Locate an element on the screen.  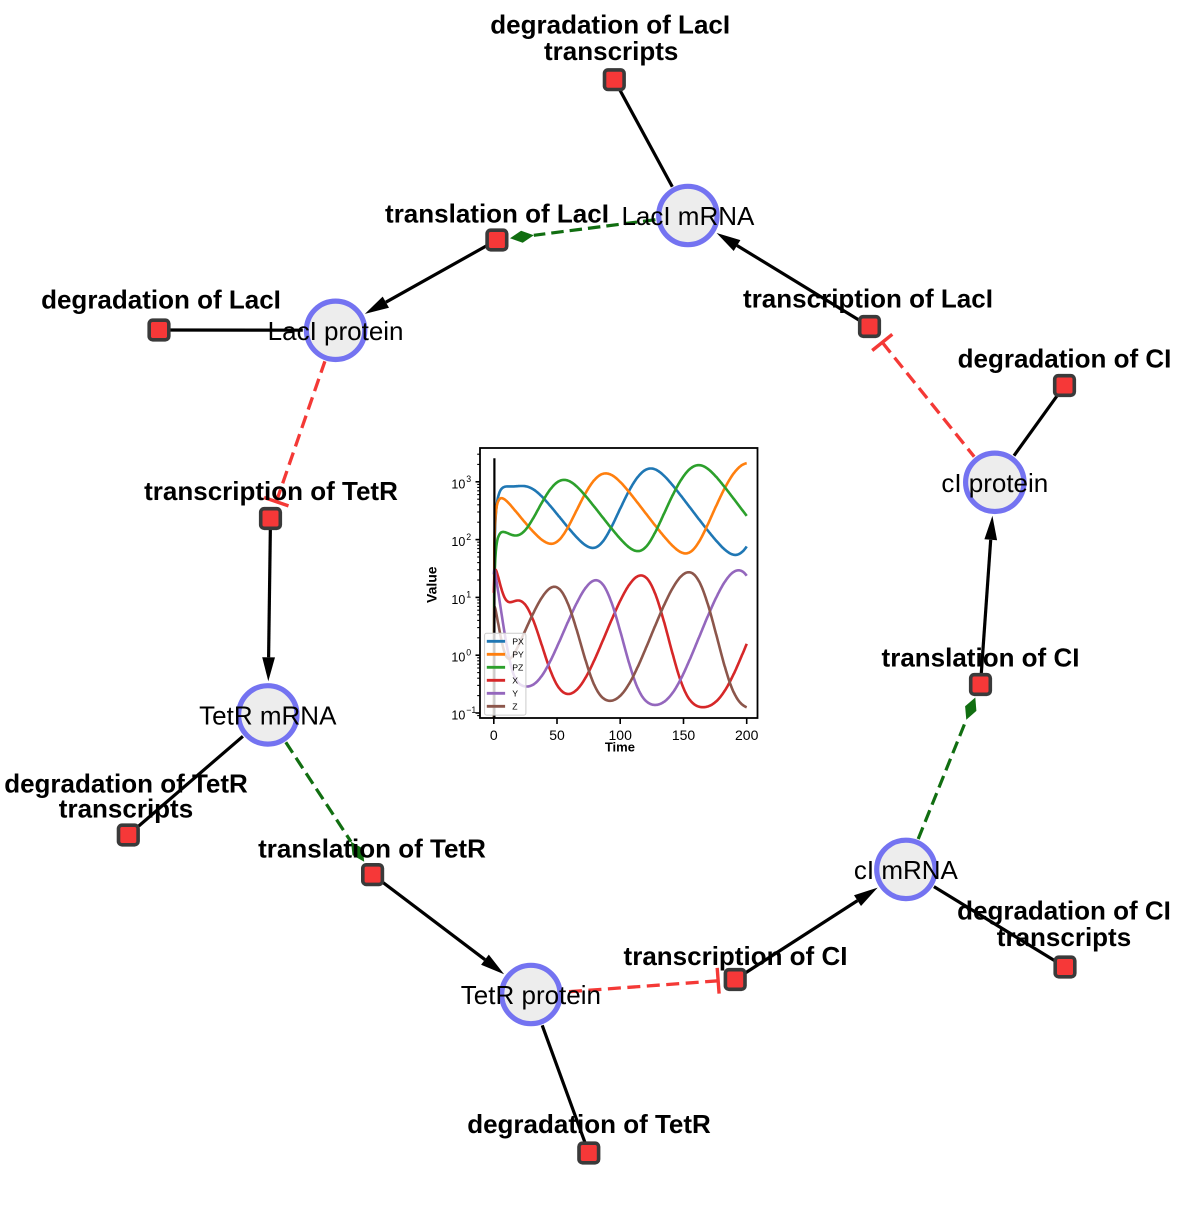
svg-text: X is located at coordinates (515, 680).